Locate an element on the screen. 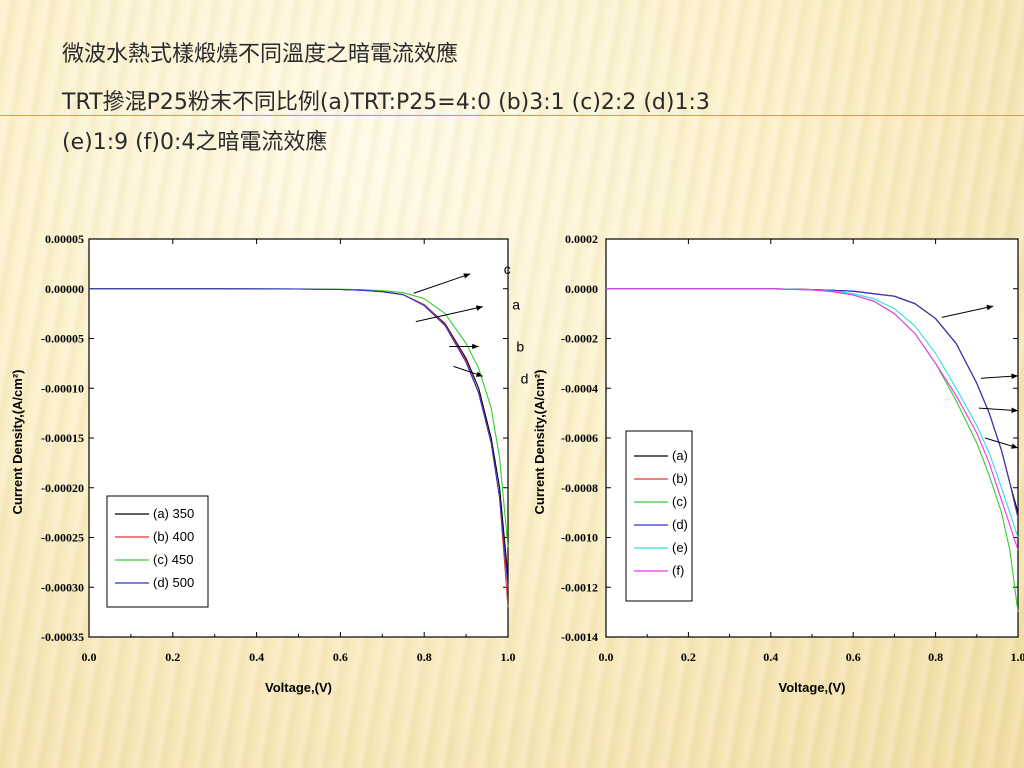 The width and height of the screenshot is (1024, 768). title-divider is located at coordinates (512, 115).